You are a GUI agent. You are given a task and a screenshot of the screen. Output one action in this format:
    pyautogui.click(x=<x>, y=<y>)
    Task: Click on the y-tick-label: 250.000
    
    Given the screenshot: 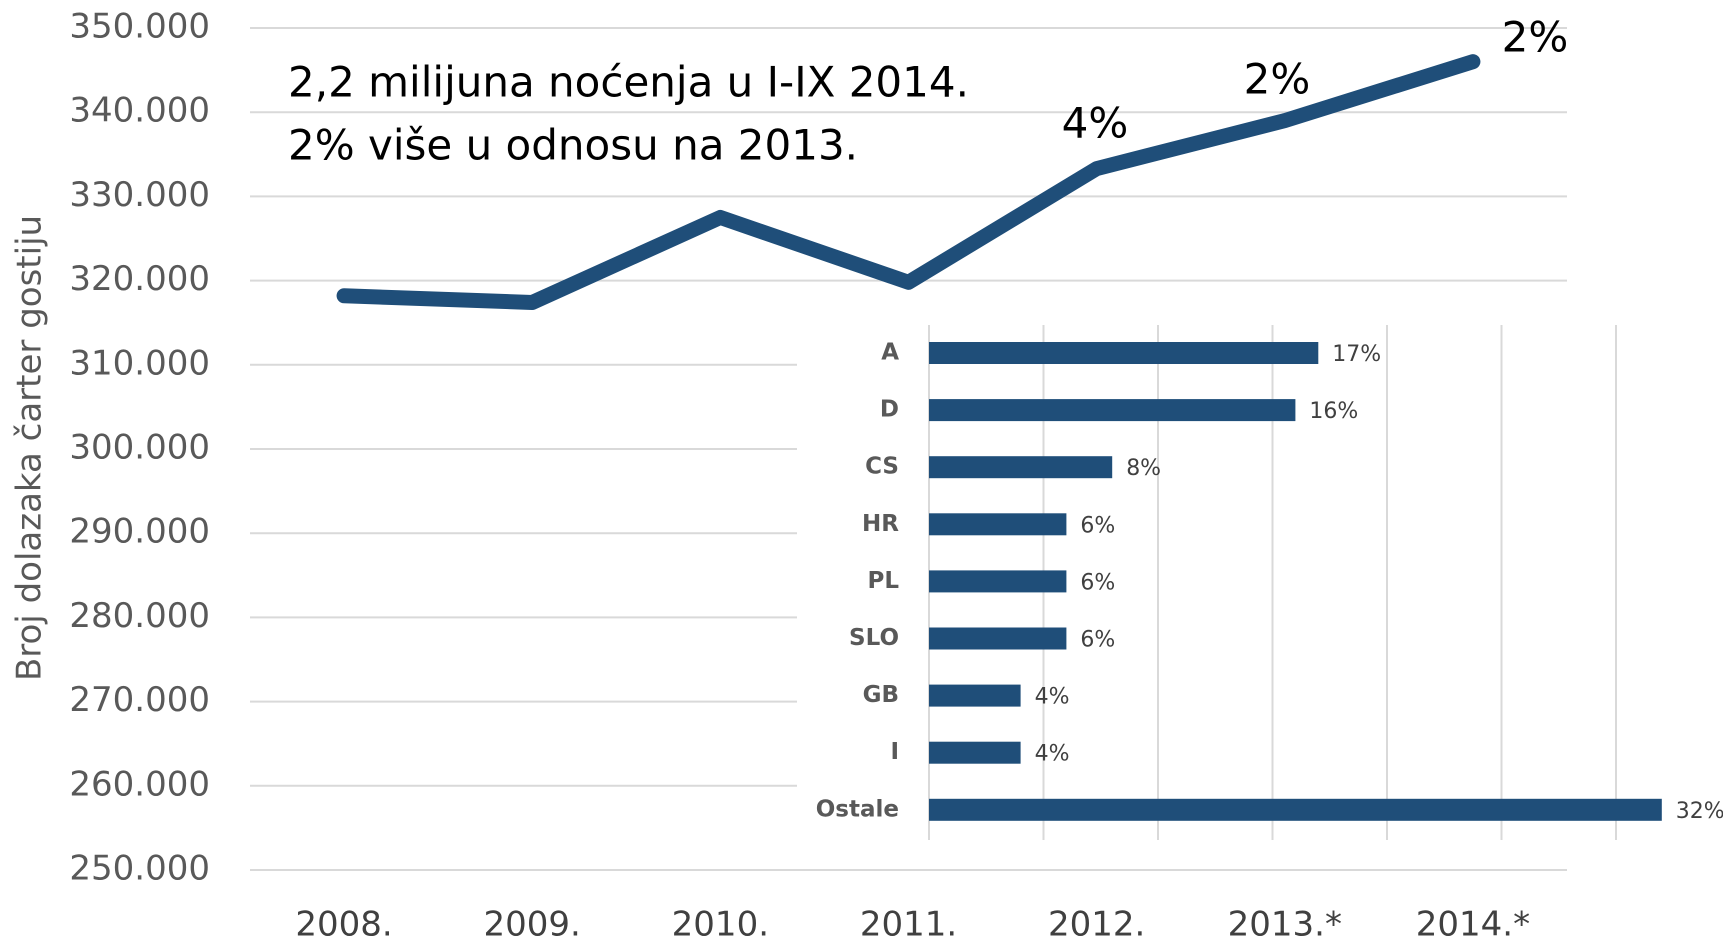 What is the action you would take?
    pyautogui.click(x=139, y=869)
    